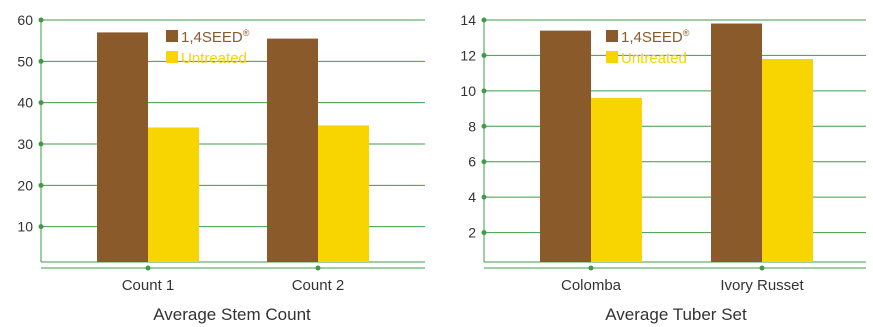 This screenshot has height=327, width=873. Describe the element at coordinates (472, 233) in the screenshot. I see `tuber-y-tick-label: 2` at that location.